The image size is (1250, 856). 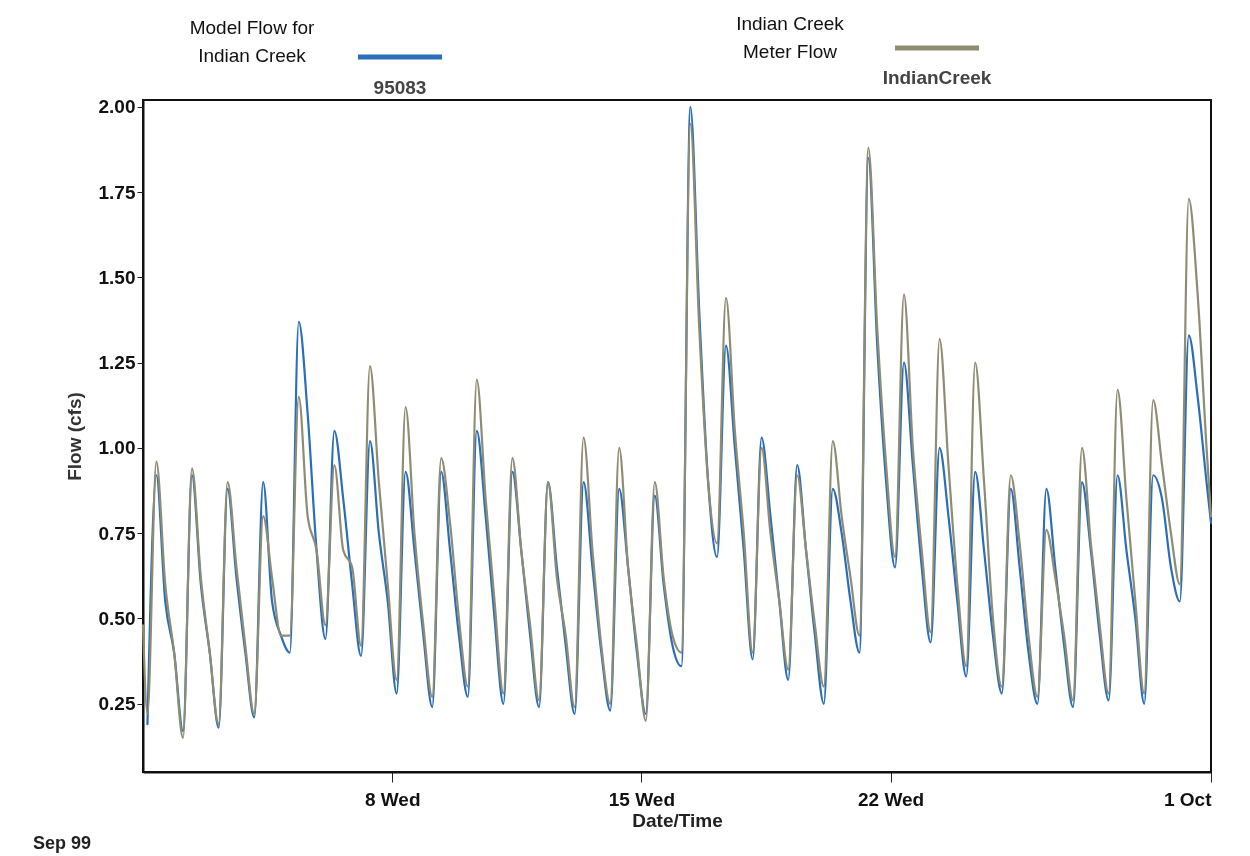 What do you see at coordinates (641, 799) in the screenshot?
I see `x-tick-label: 15 Wed` at bounding box center [641, 799].